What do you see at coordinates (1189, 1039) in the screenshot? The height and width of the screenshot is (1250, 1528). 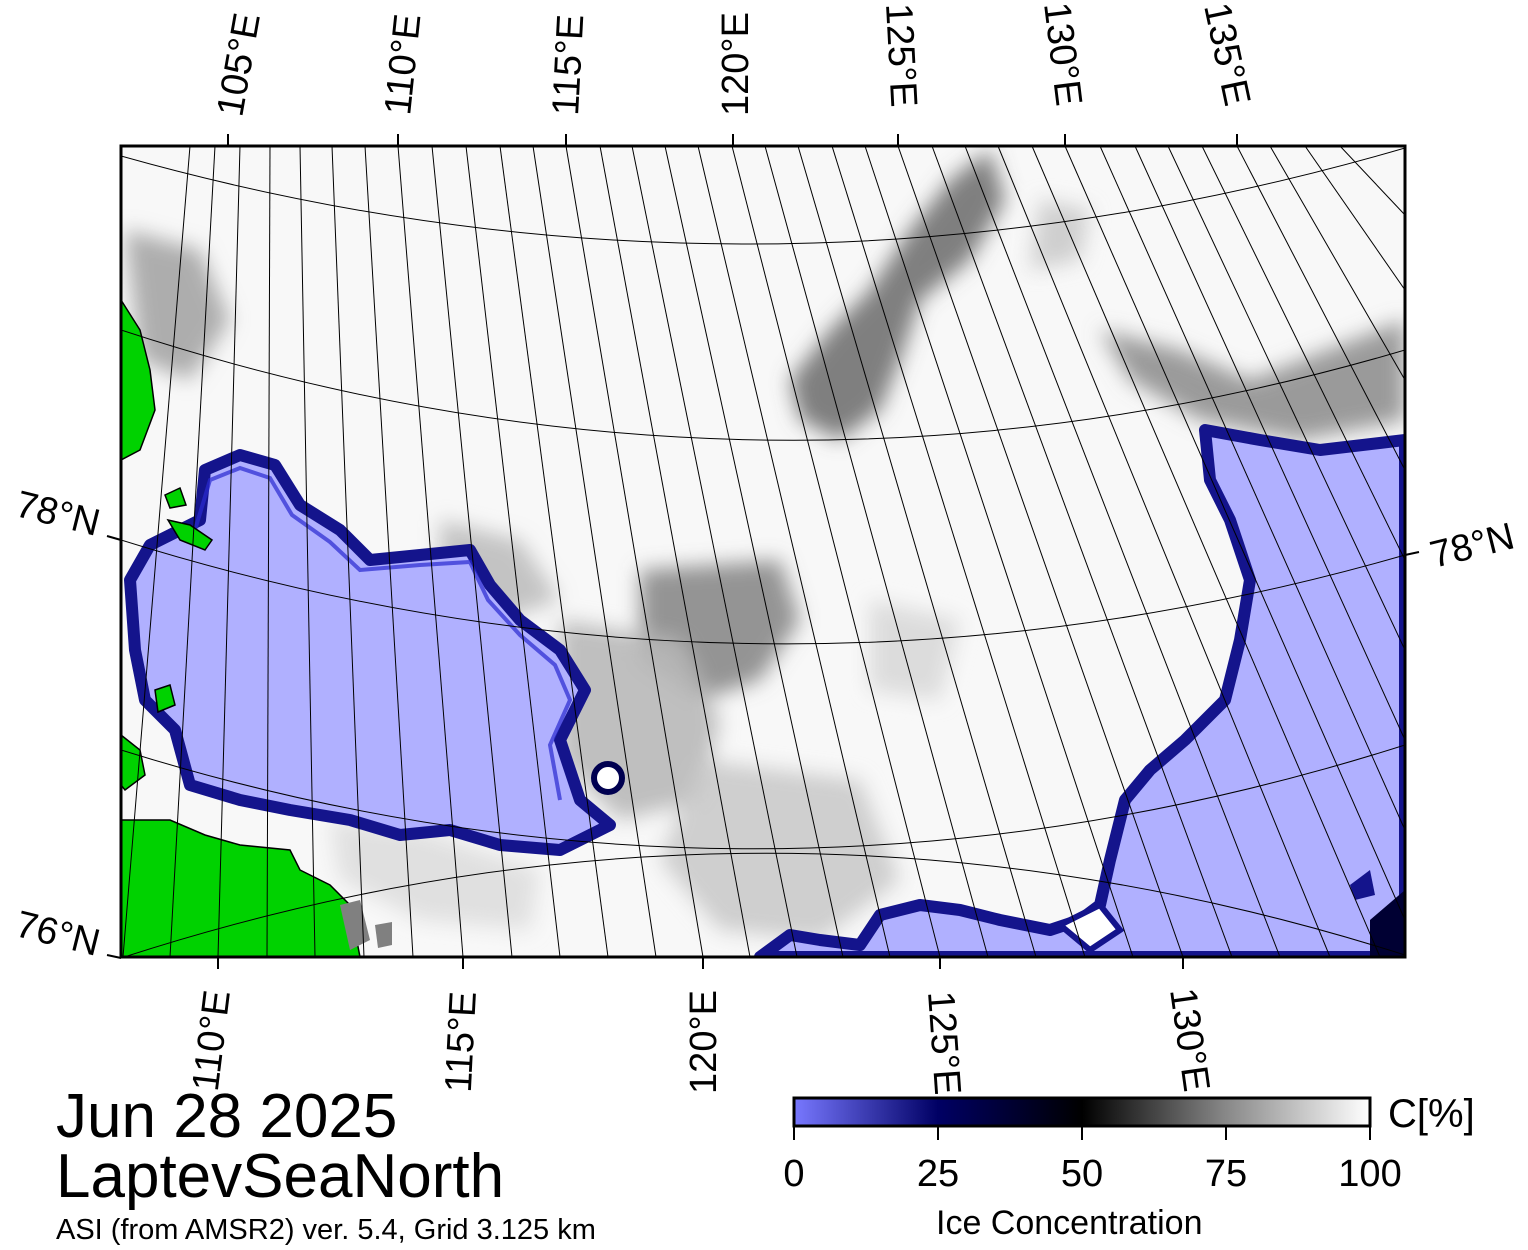 I see `lon-label-bottom-130: 130°E` at bounding box center [1189, 1039].